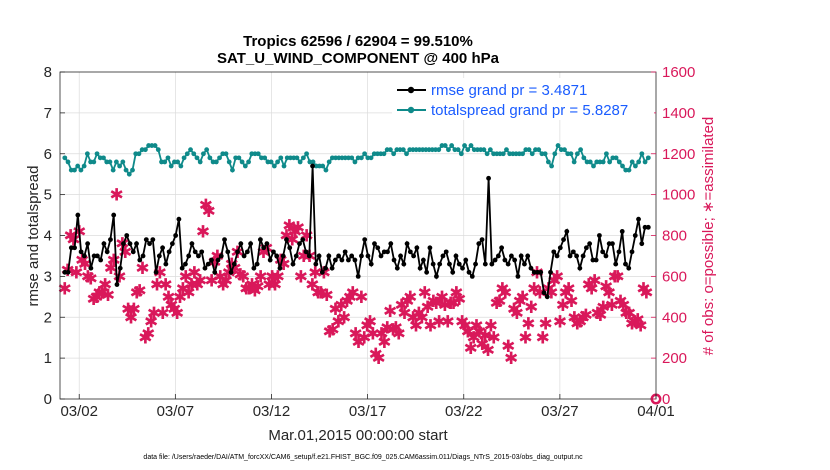 This screenshot has width=830, height=470. I want to click on y-tick-label: 1, so click(48, 358).